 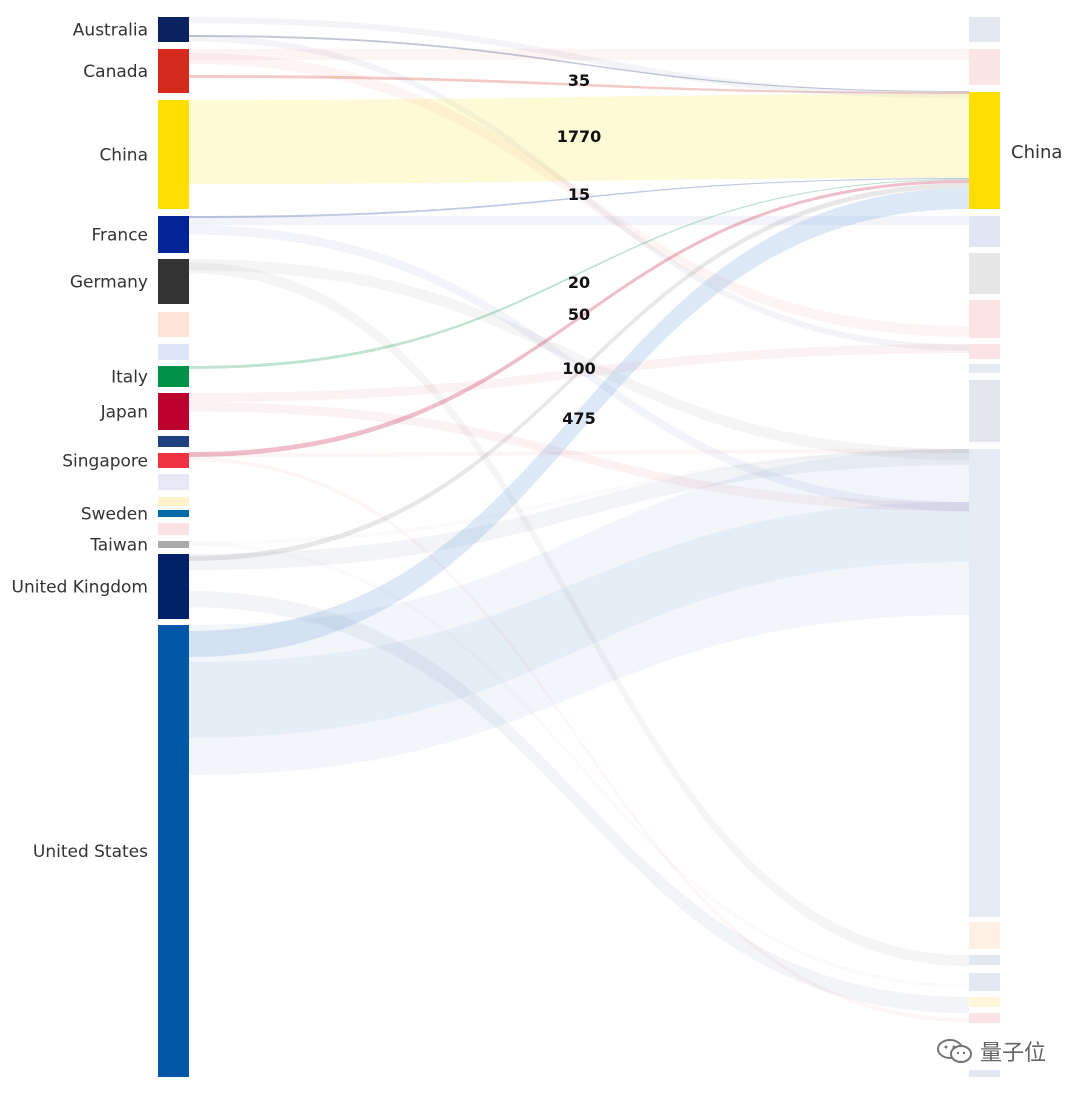 I want to click on target-node-china, so click(x=984, y=150).